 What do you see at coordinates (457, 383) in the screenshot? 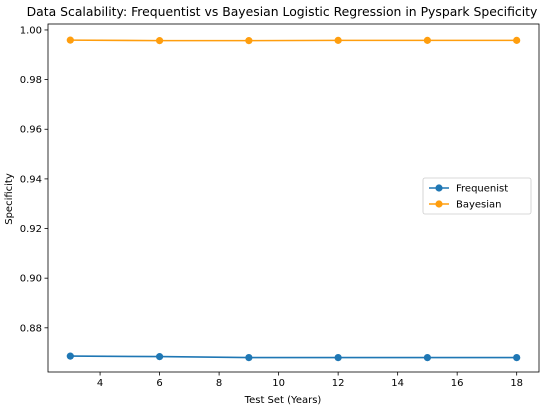
I see `x-tick-label: 16` at bounding box center [457, 383].